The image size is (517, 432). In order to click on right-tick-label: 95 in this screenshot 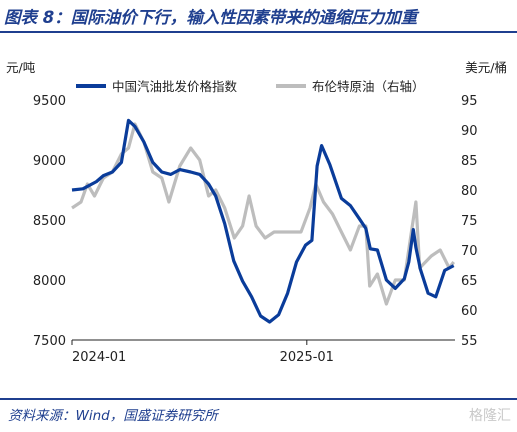, I will do `click(469, 101)`.